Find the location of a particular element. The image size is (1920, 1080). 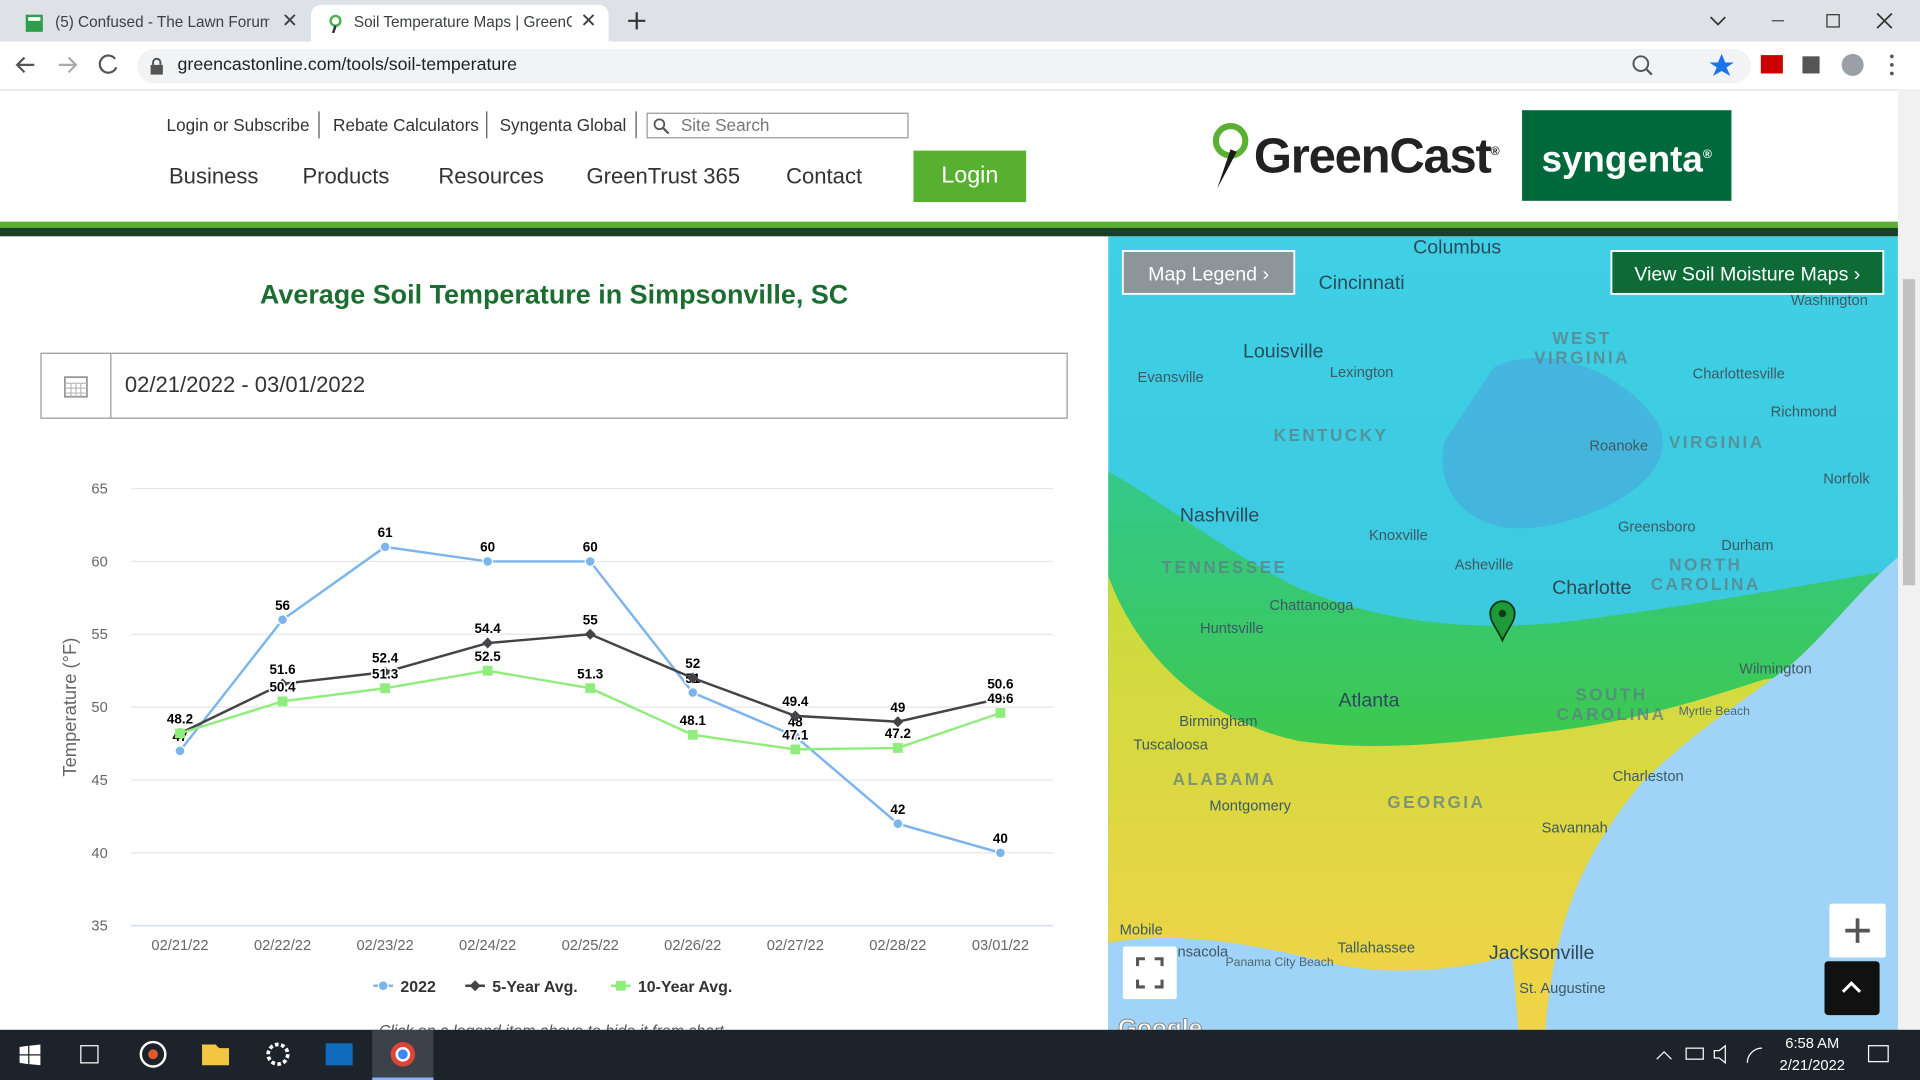

map-gulf is located at coordinates (1313, 983).